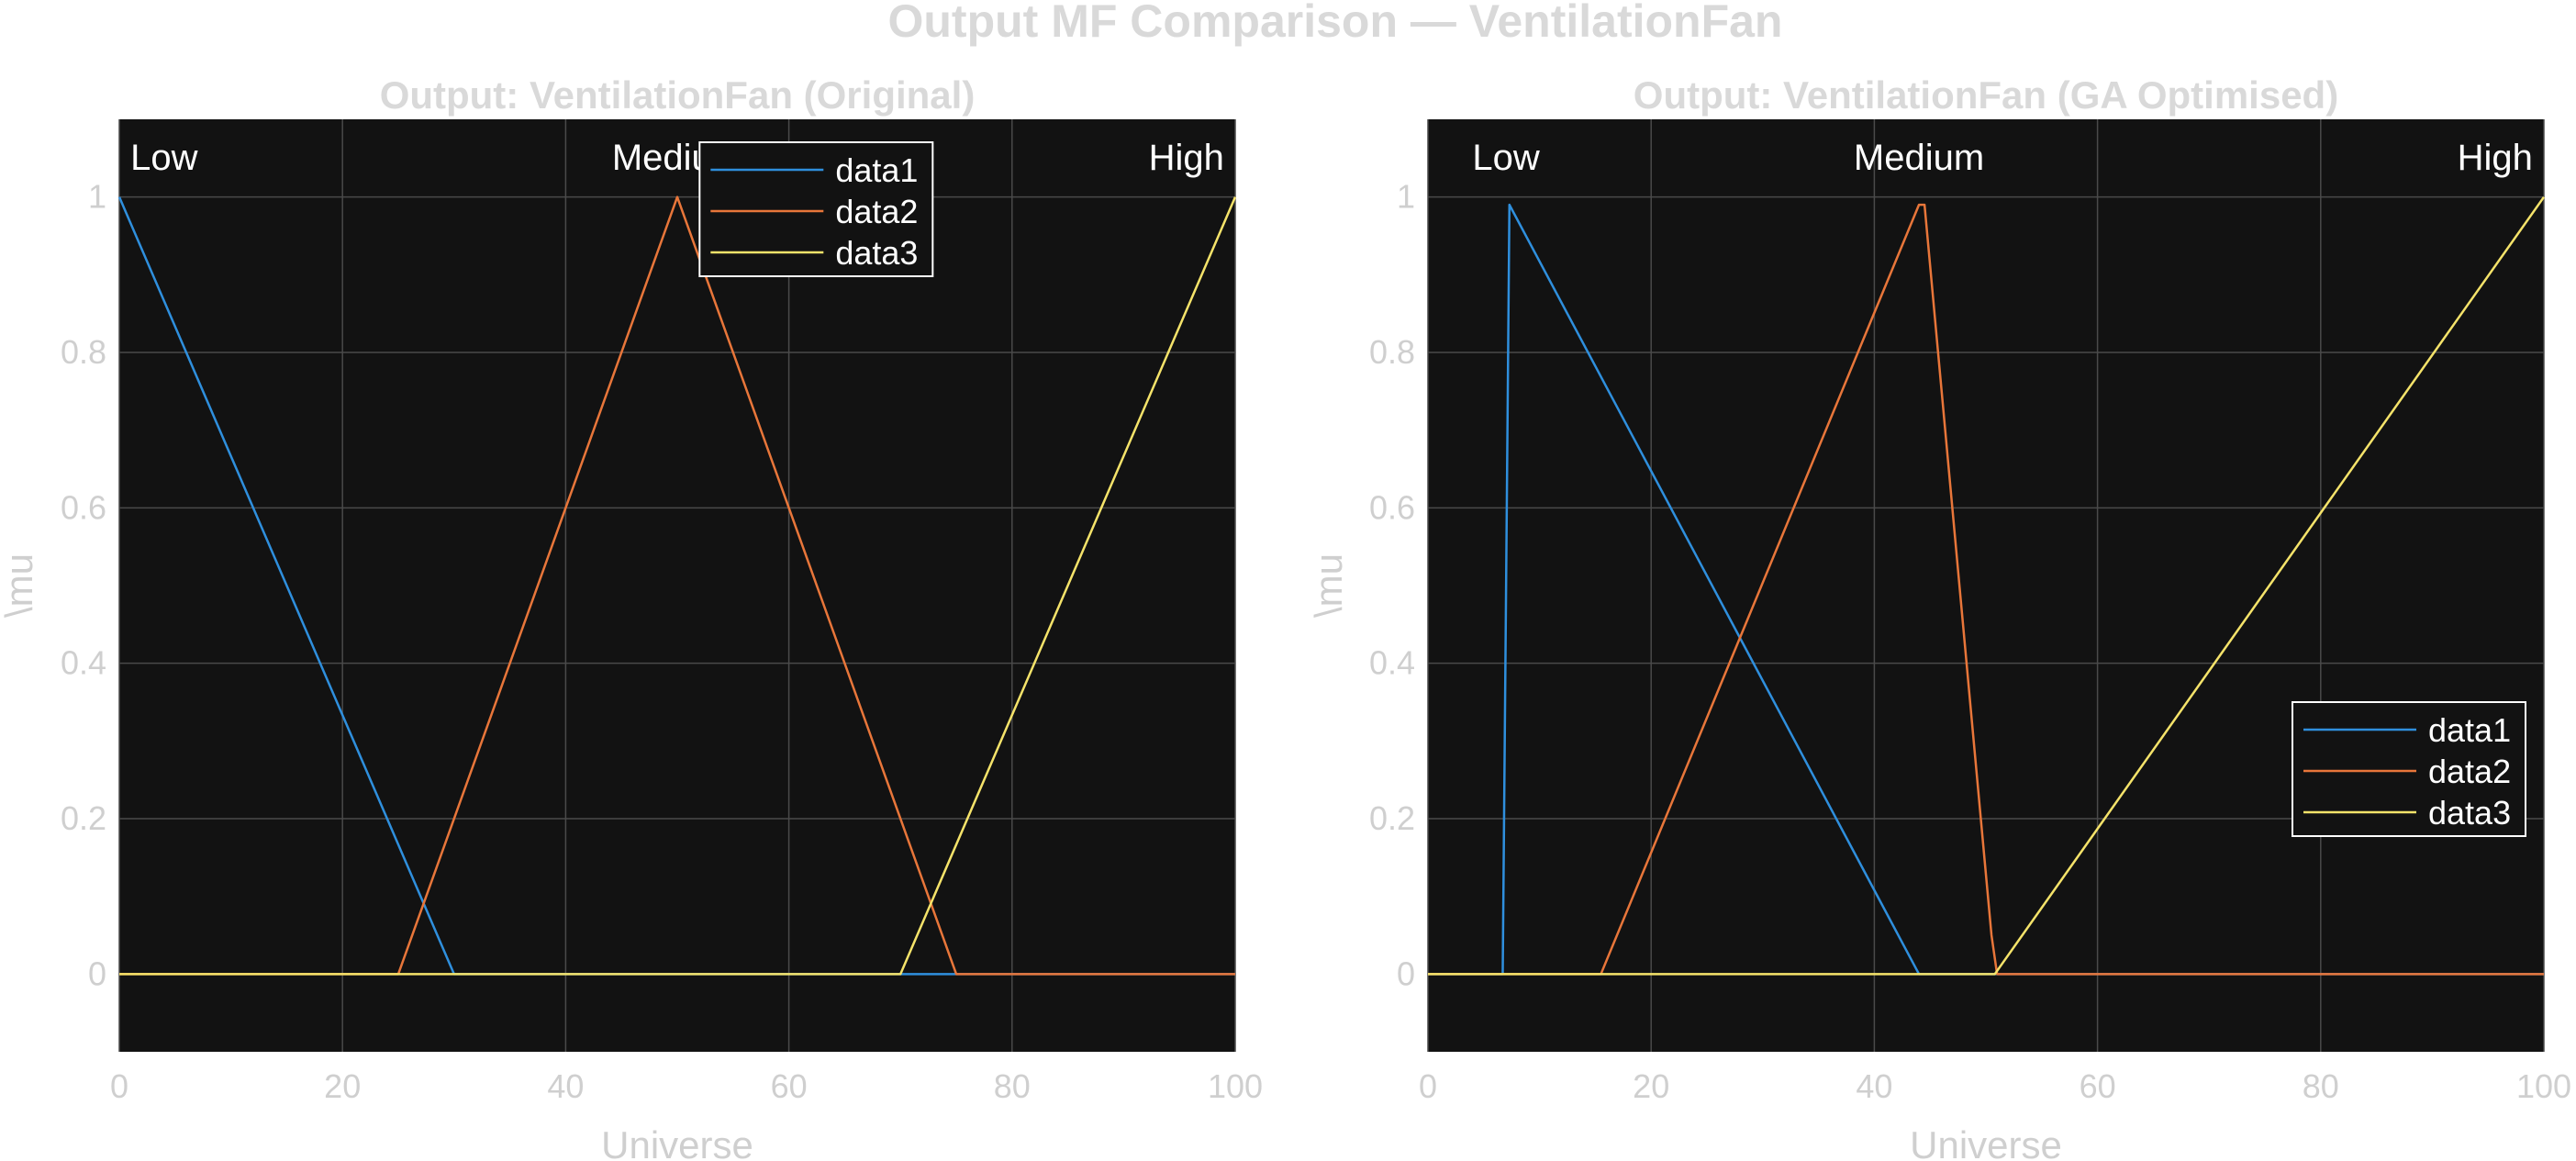  Describe the element at coordinates (678, 95) in the screenshot. I see `axes-title: Output: VentilationFan (Original)` at that location.